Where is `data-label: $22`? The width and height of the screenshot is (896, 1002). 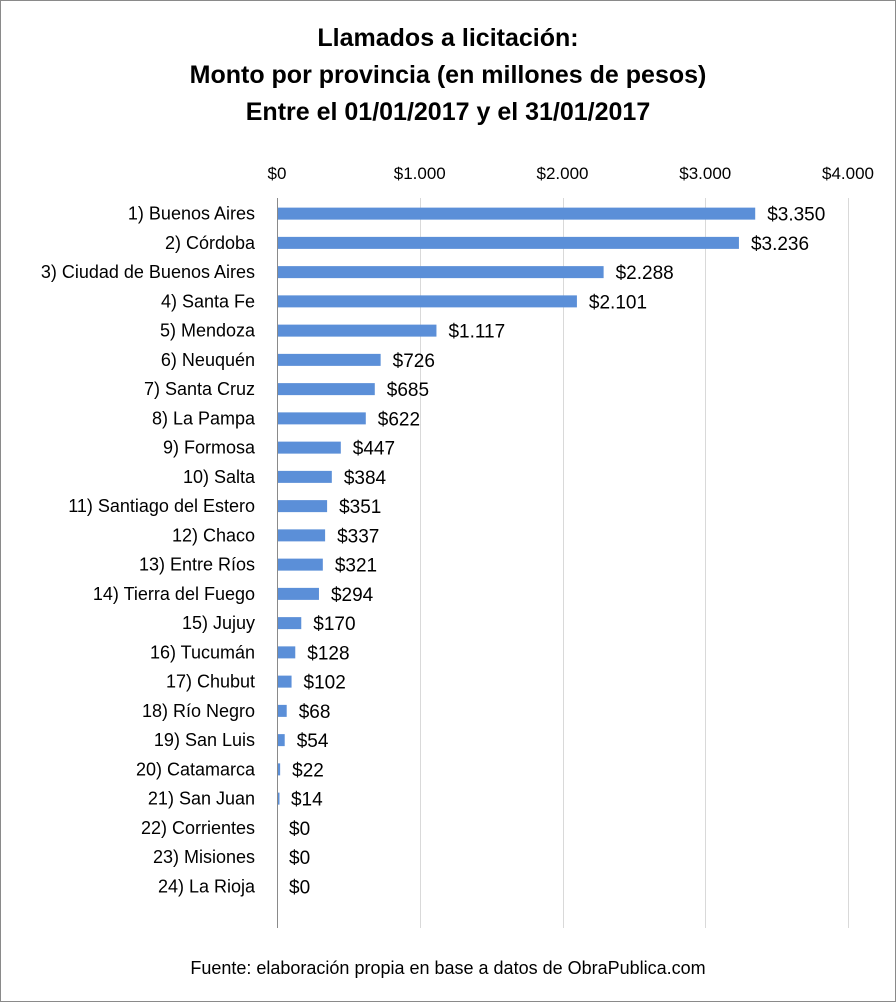 data-label: $22 is located at coordinates (308, 770).